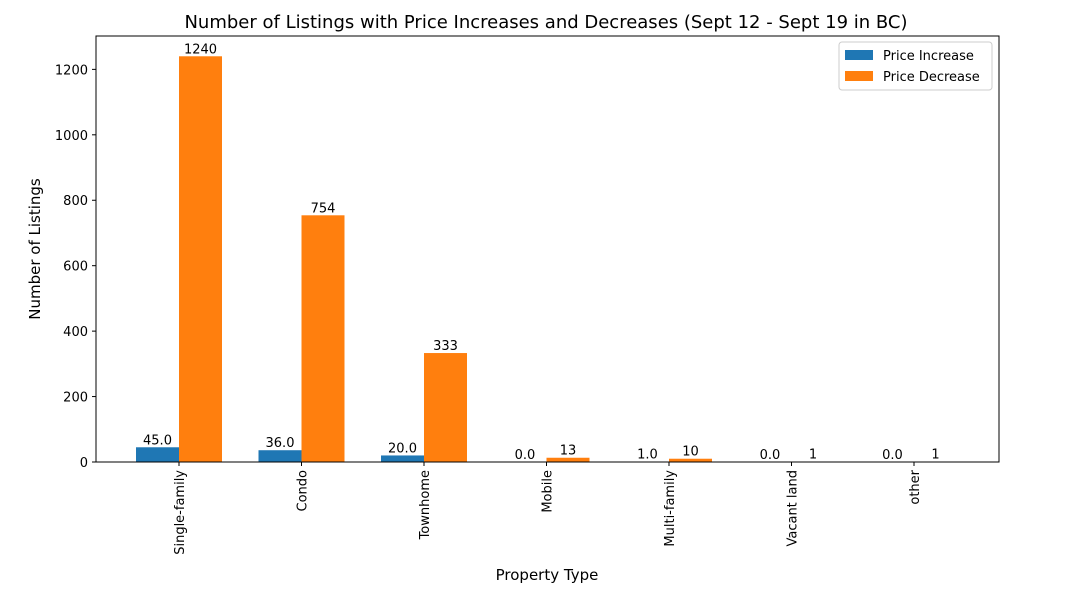 This screenshot has height=600, width=1081. What do you see at coordinates (75, 332) in the screenshot?
I see `y-tick-label-400: 400` at bounding box center [75, 332].